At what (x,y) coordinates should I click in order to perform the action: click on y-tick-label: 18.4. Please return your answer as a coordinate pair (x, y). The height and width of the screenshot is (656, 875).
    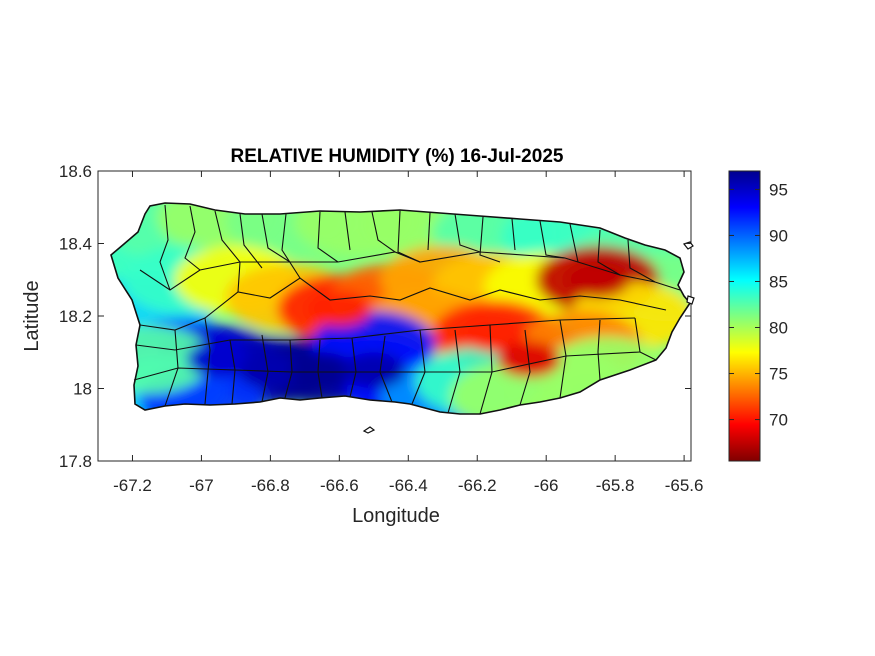
    Looking at the image, I should click on (75, 244).